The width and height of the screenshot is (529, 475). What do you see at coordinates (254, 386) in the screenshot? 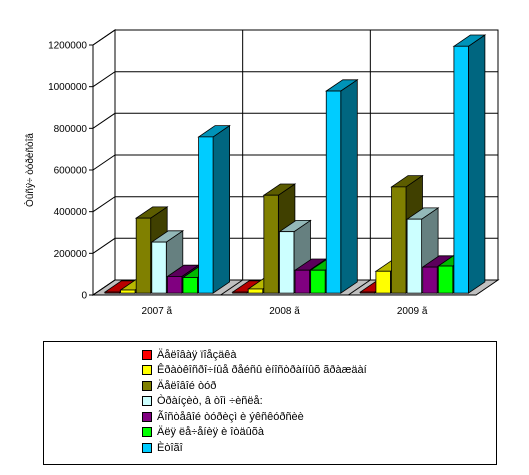
I see `legend-item: Äåëîâîé òóð` at bounding box center [254, 386].